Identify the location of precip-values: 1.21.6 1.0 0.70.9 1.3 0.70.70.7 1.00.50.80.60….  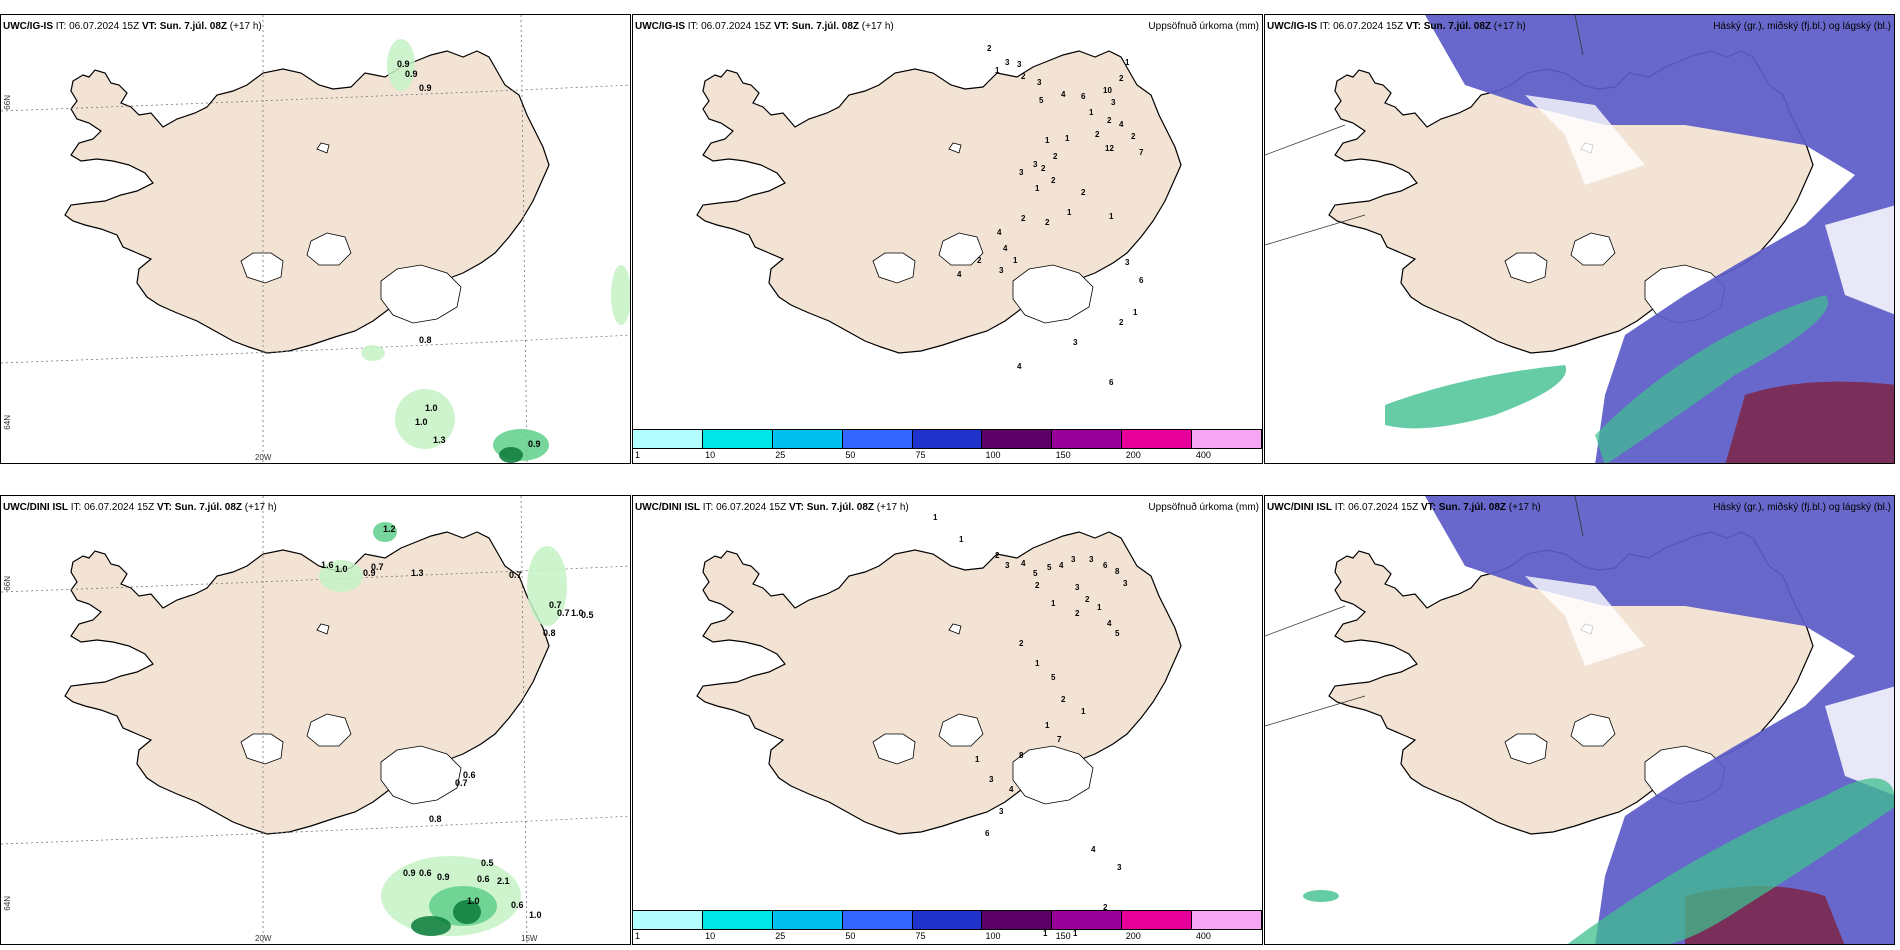
(457, 722).